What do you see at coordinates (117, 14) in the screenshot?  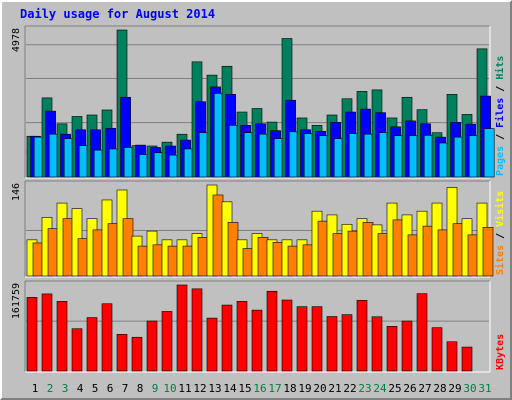 I see `chart-title: Daily usage for August 2014` at bounding box center [117, 14].